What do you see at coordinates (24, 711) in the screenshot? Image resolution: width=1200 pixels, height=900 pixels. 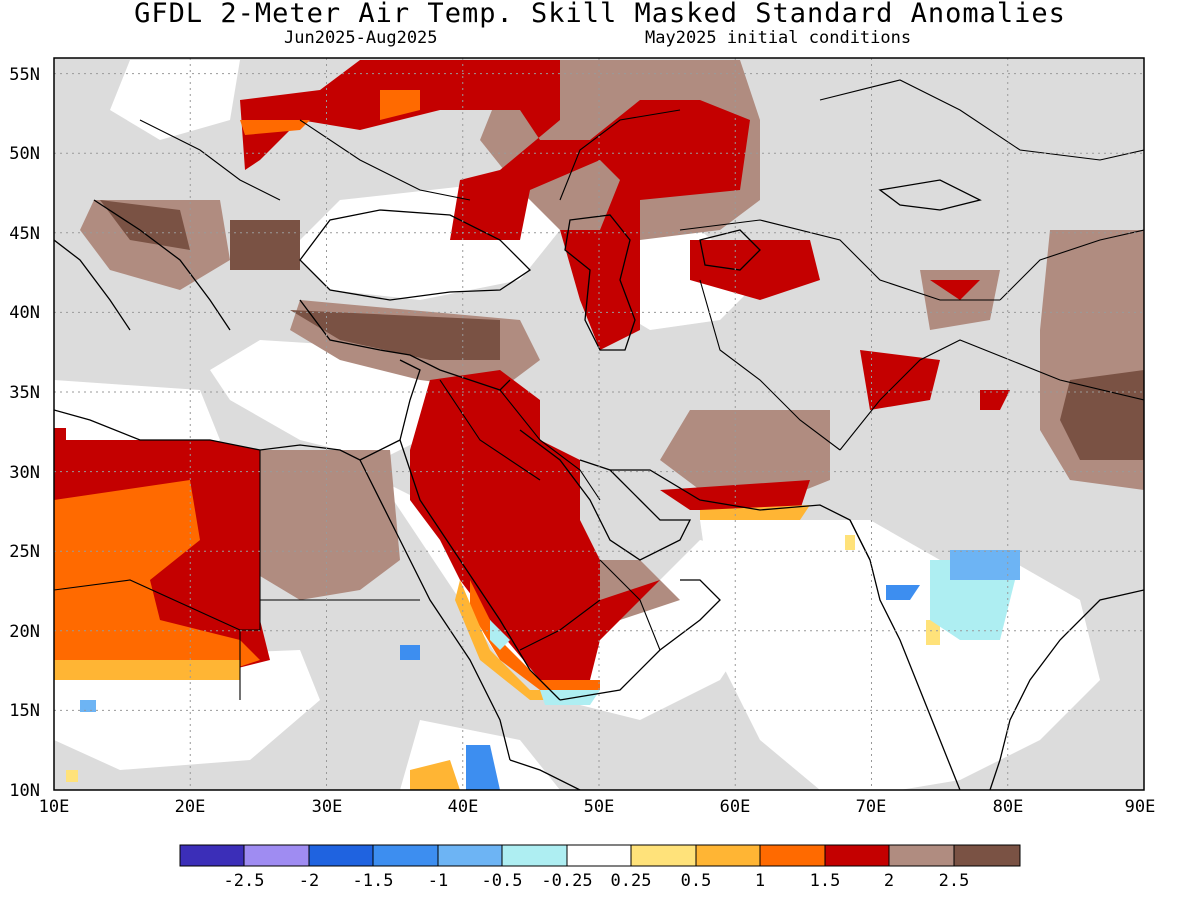 I see `y-tick-label: 15N` at bounding box center [24, 711].